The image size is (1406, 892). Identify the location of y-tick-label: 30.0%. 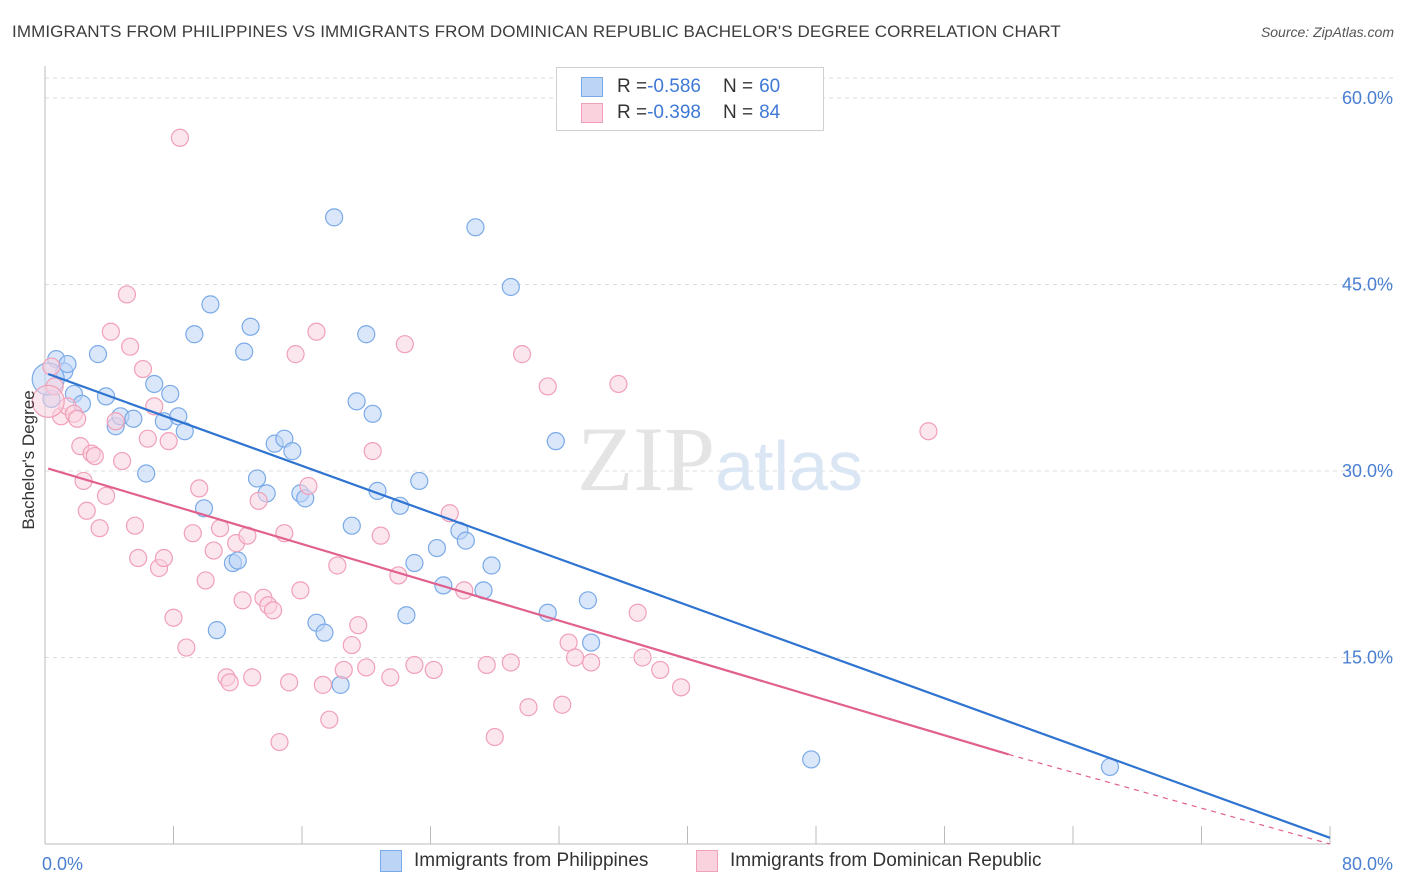
(1367, 471).